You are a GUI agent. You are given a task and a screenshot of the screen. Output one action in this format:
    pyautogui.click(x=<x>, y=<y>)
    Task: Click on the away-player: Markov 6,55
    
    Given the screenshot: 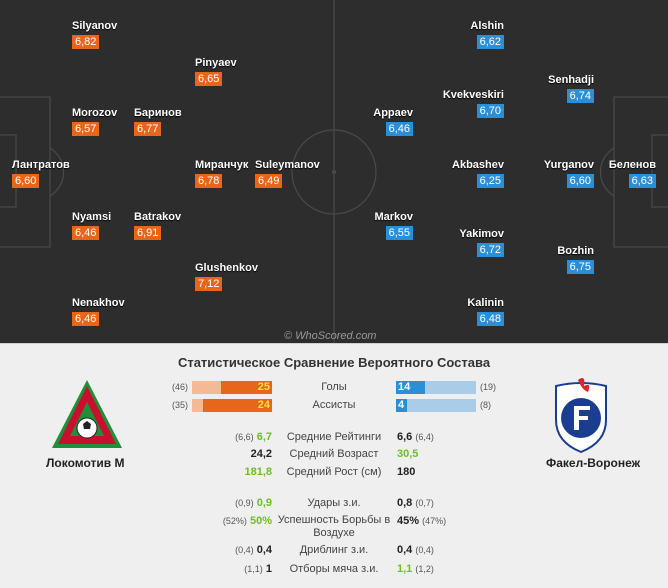 What is the action you would take?
    pyautogui.click(x=393, y=225)
    